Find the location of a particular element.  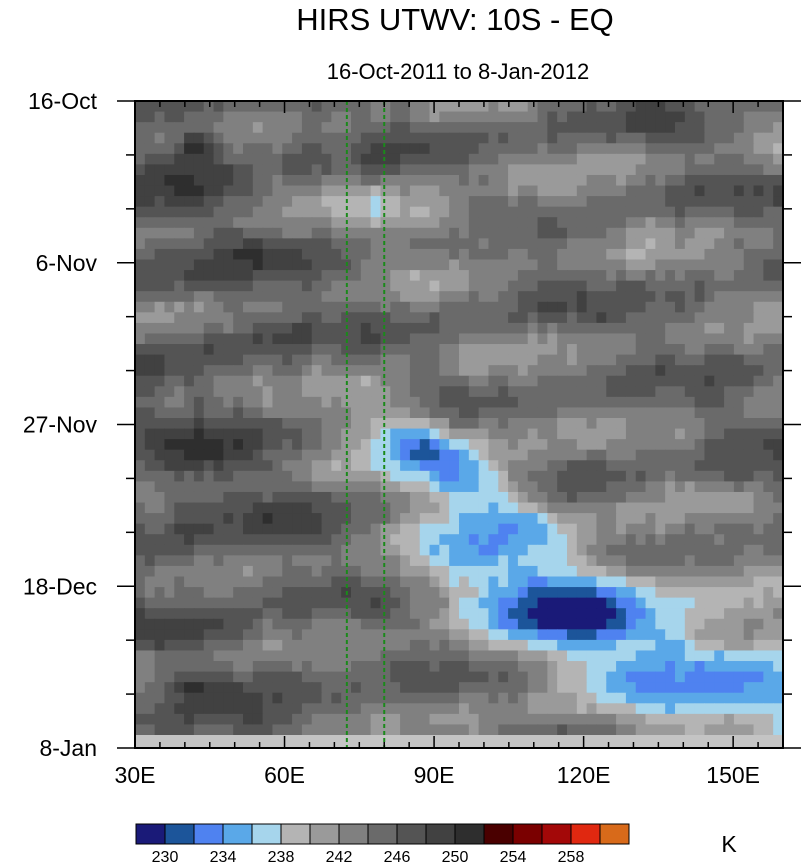

colorbar-tick-label: 242 is located at coordinates (339, 856).